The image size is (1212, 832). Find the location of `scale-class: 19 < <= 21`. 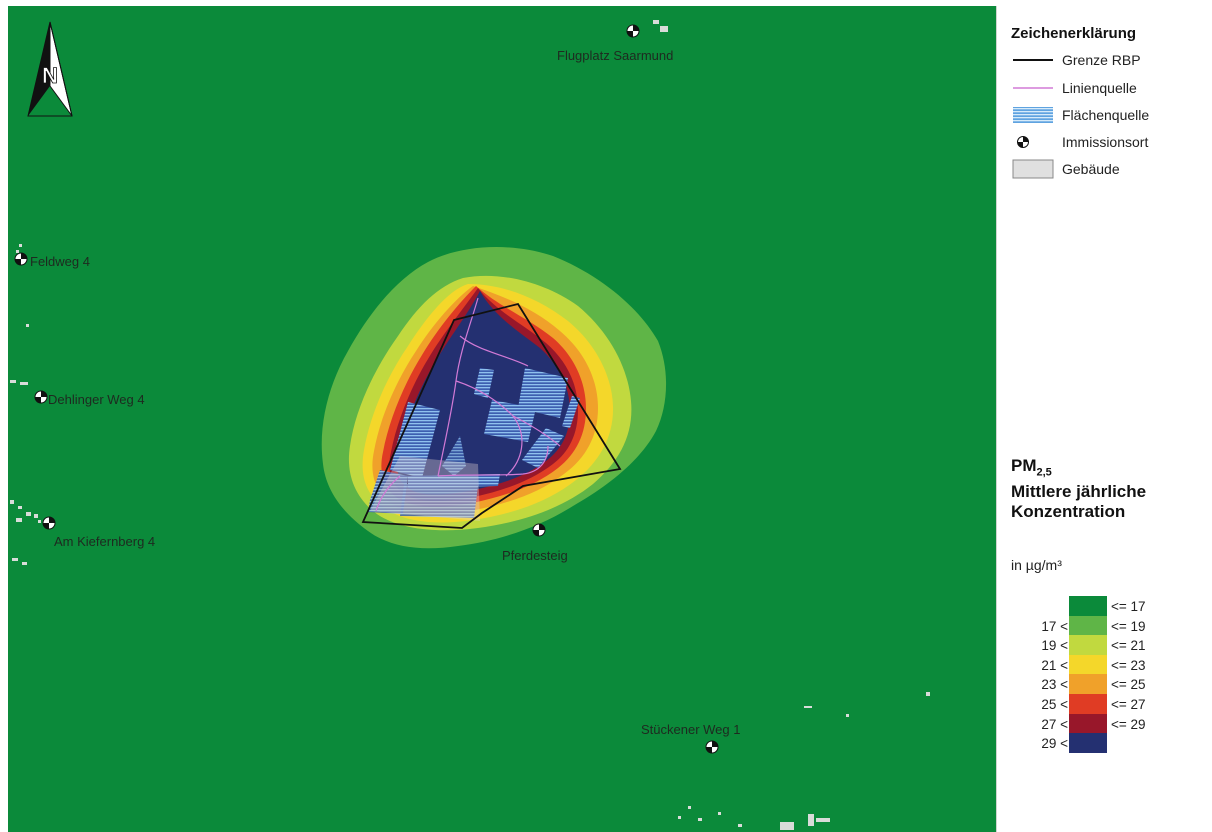

scale-class: 19 < <= 21 is located at coordinates (1101, 645).